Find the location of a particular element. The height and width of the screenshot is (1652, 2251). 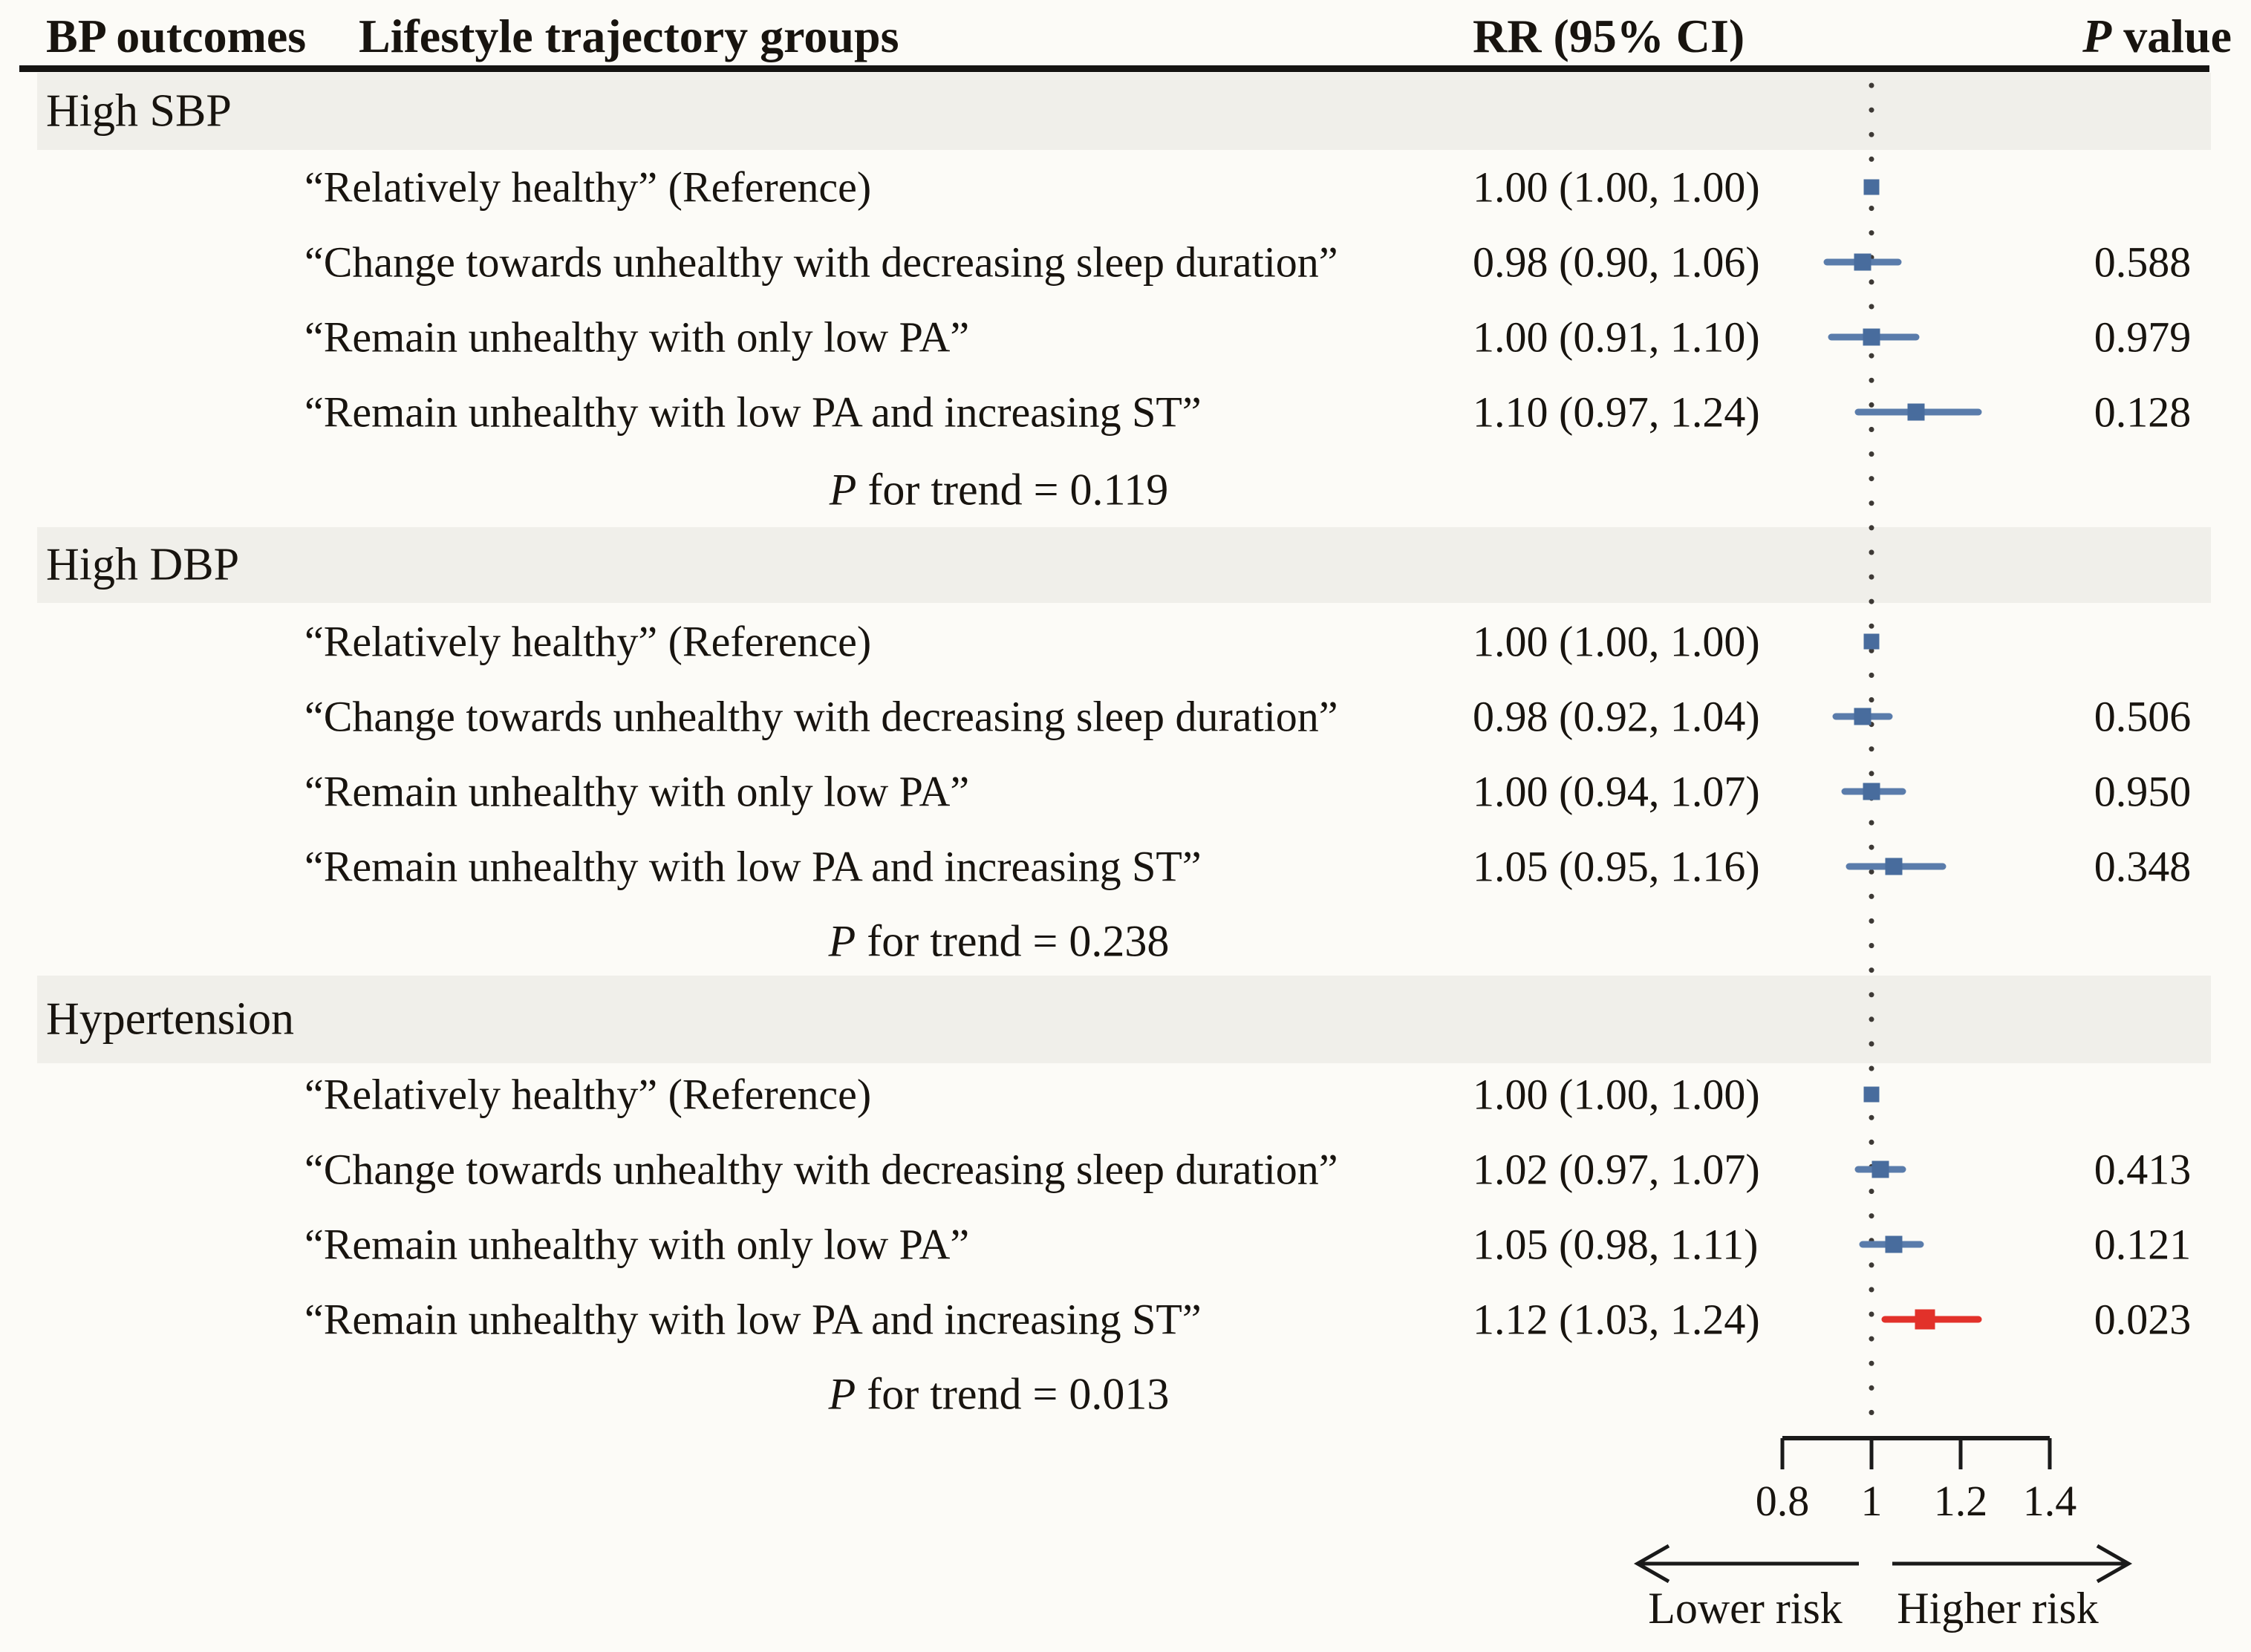

column-header-rr-ci: RR (95% CI) is located at coordinates (1609, 36).